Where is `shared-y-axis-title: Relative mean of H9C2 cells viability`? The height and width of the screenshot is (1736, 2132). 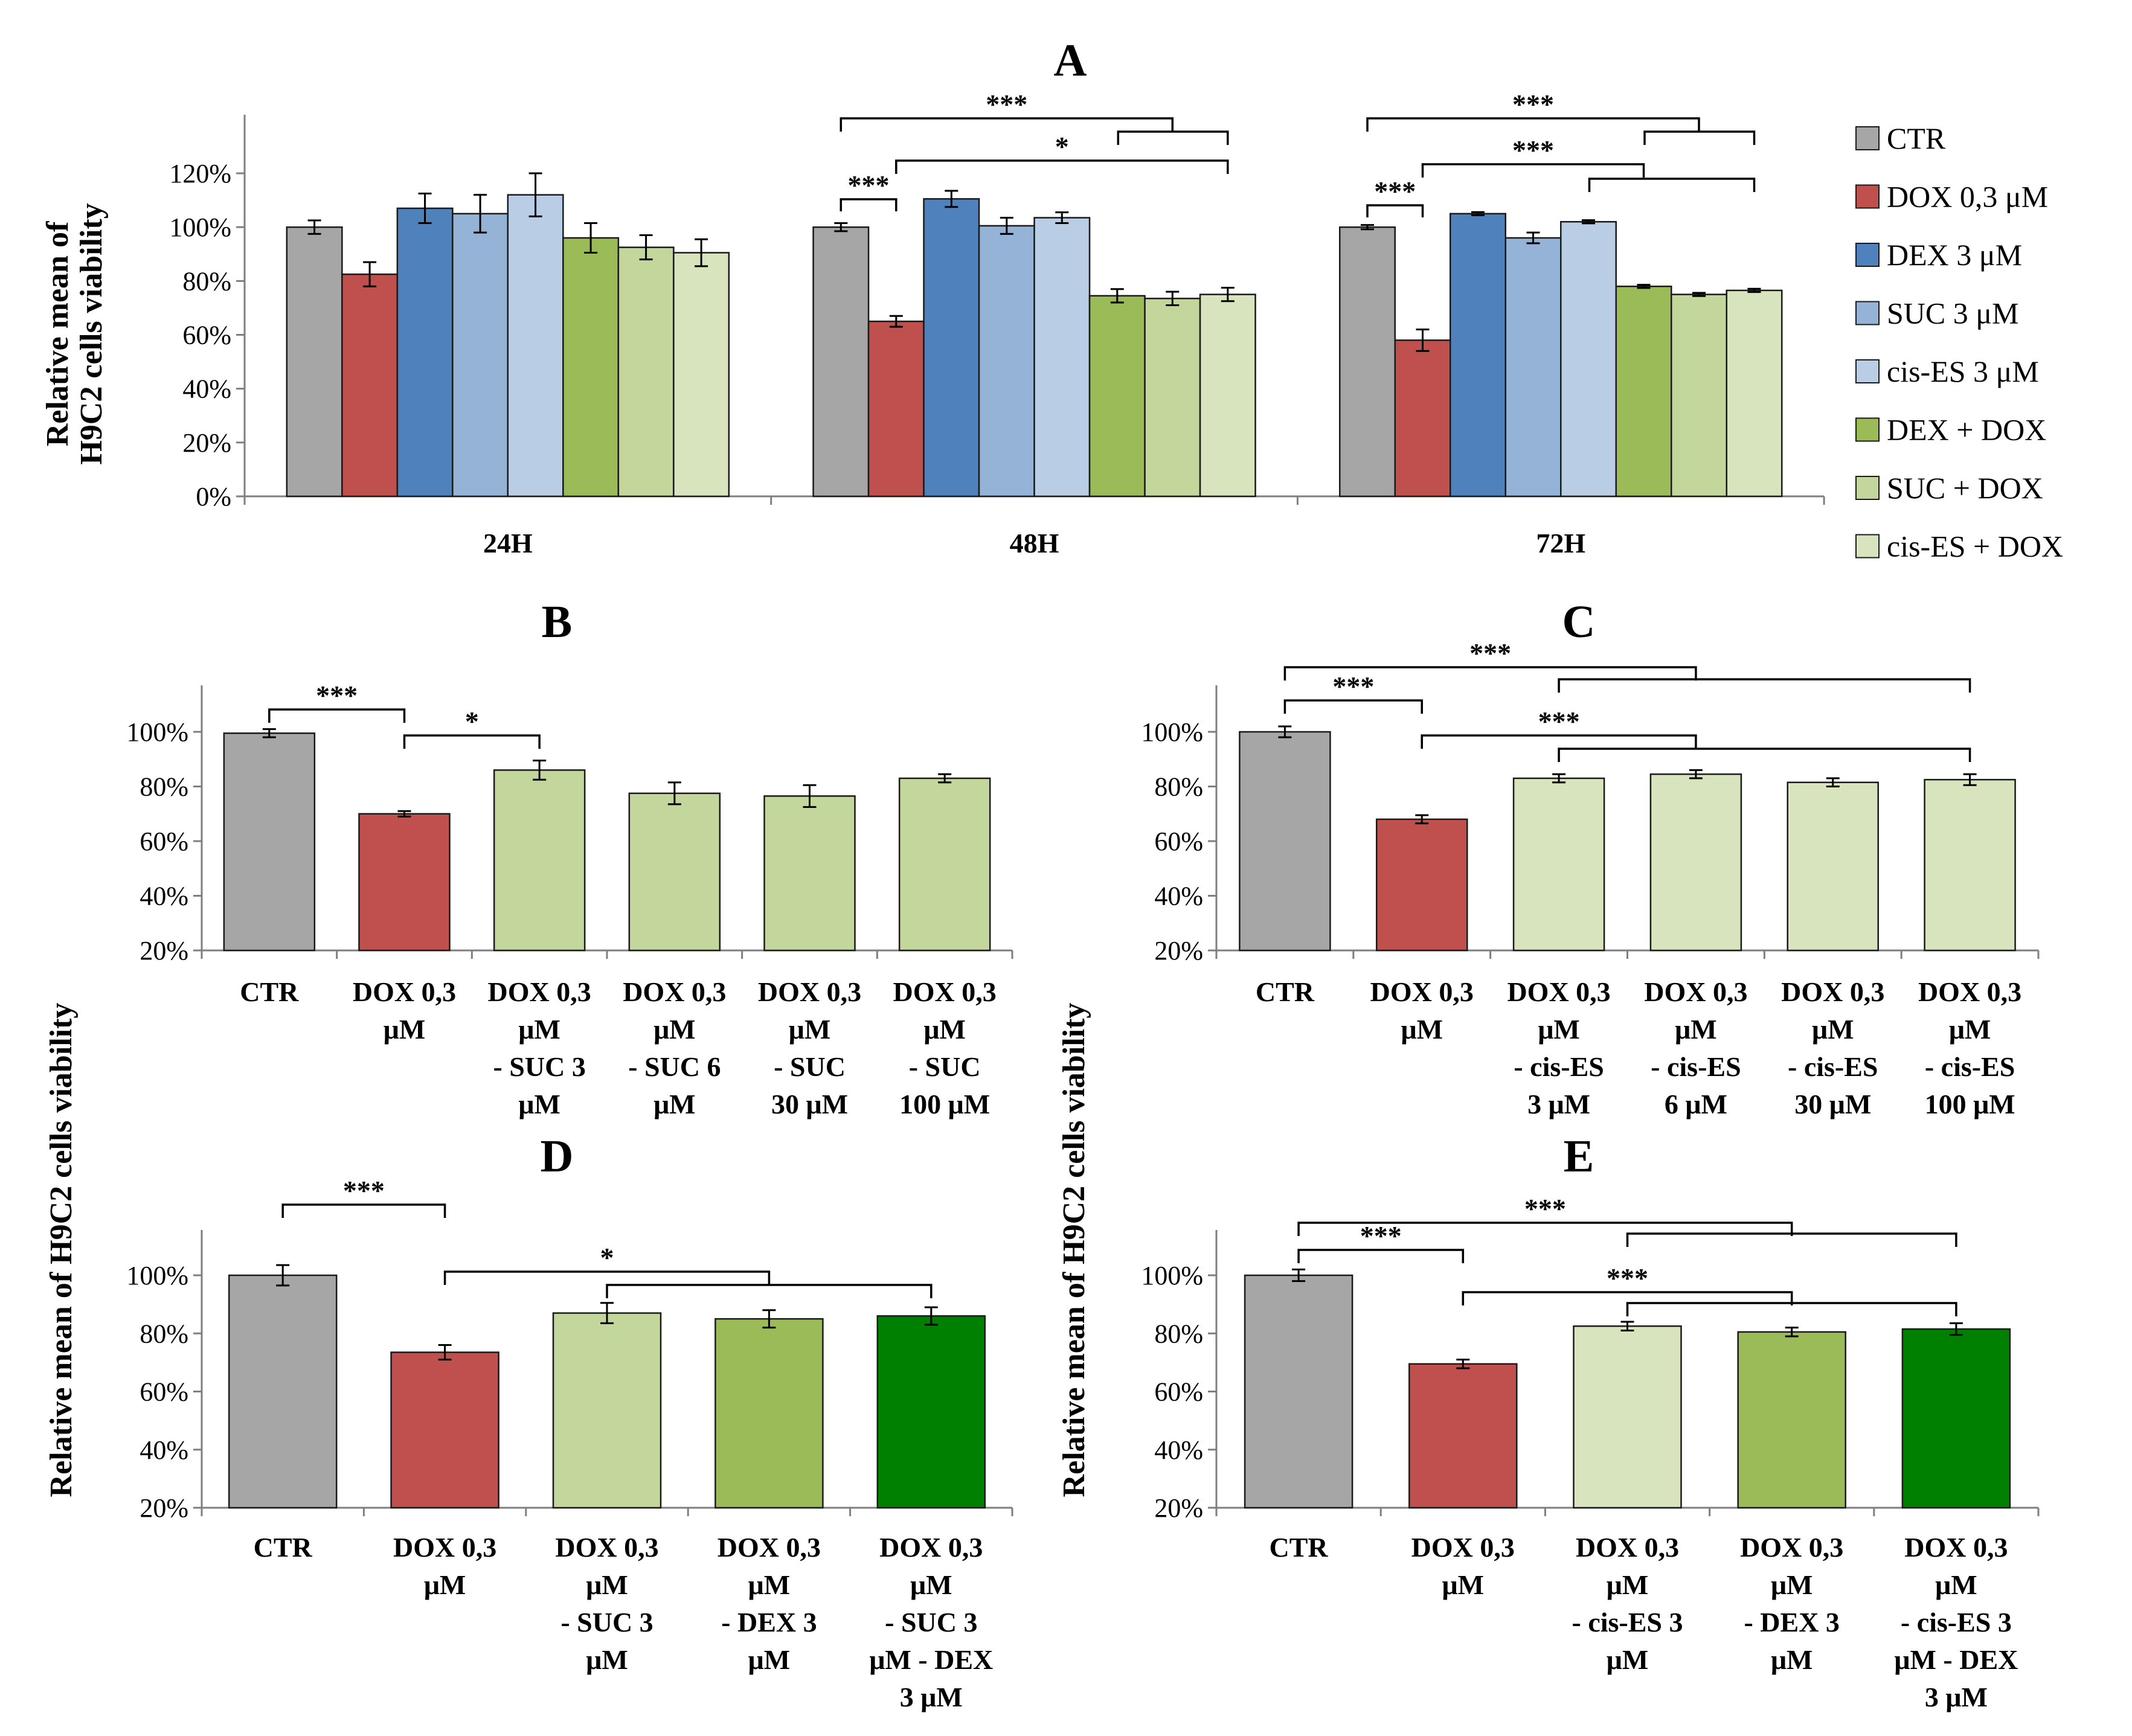
shared-y-axis-title: Relative mean of H9C2 cells viability is located at coordinates (1074, 1250).